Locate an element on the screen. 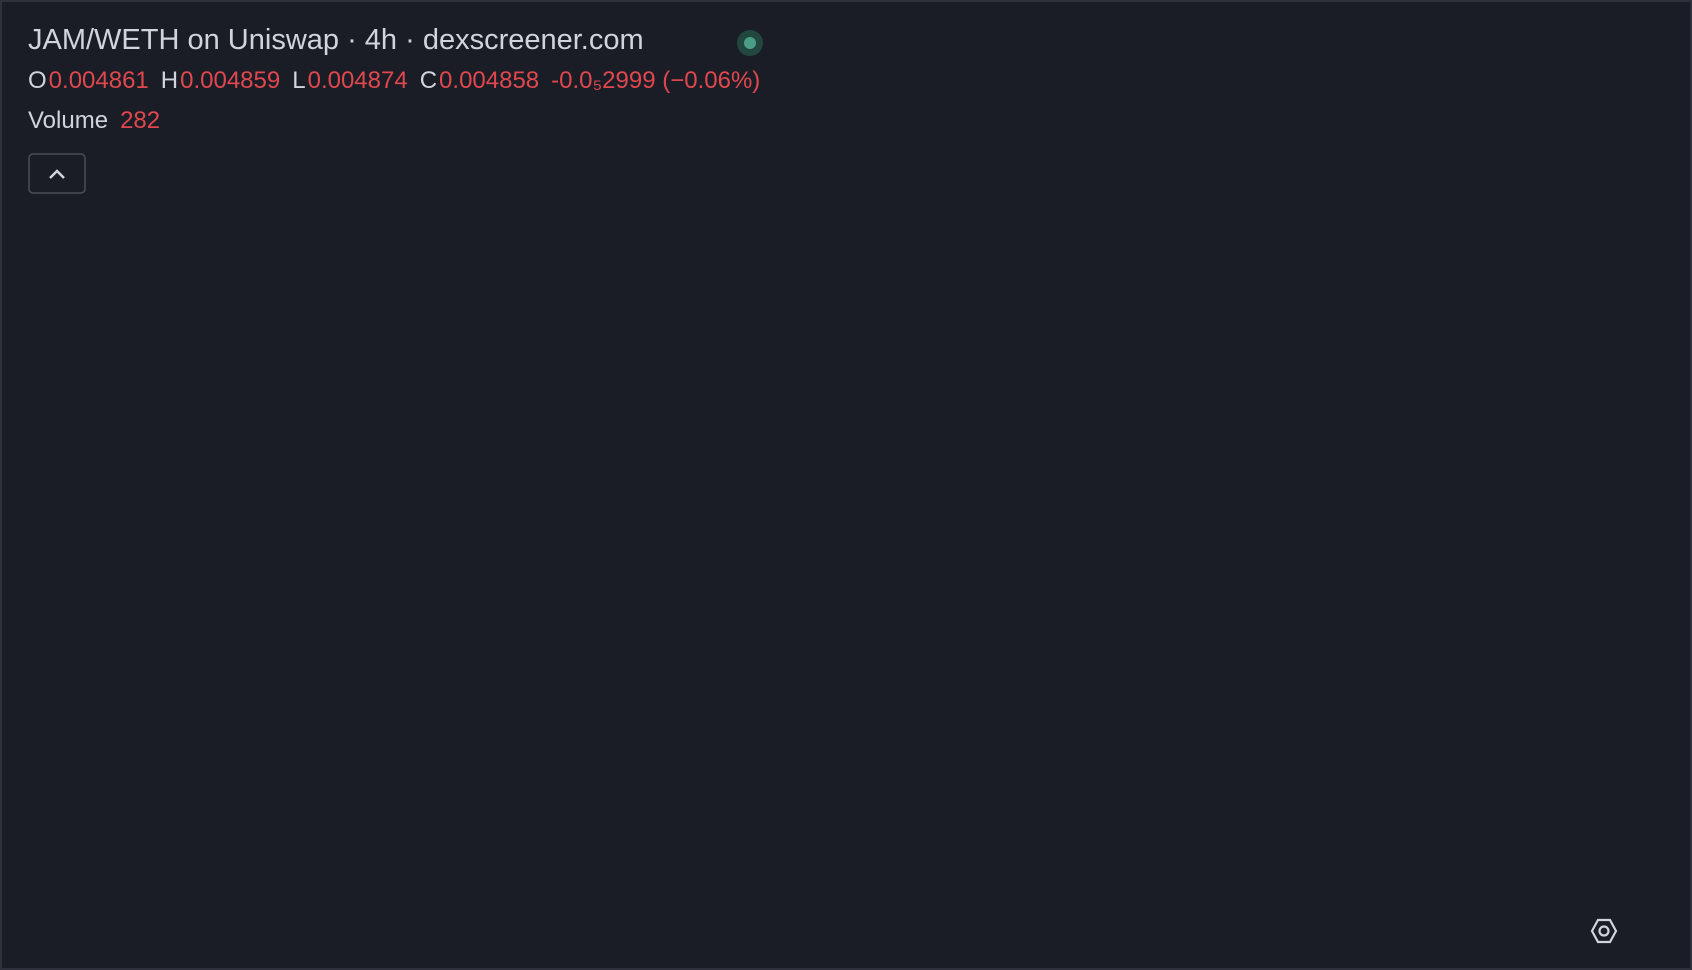 Image resolution: width=1692 pixels, height=970 pixels. ohlc-value: 0.004874 is located at coordinates (357, 80).